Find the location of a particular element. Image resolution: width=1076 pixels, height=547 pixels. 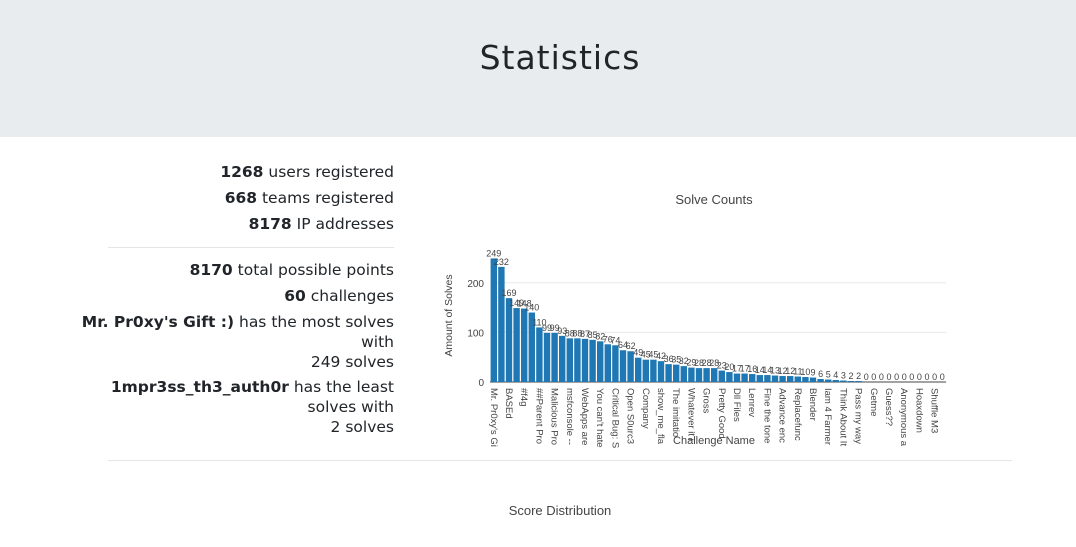

section-divider is located at coordinates (560, 460).